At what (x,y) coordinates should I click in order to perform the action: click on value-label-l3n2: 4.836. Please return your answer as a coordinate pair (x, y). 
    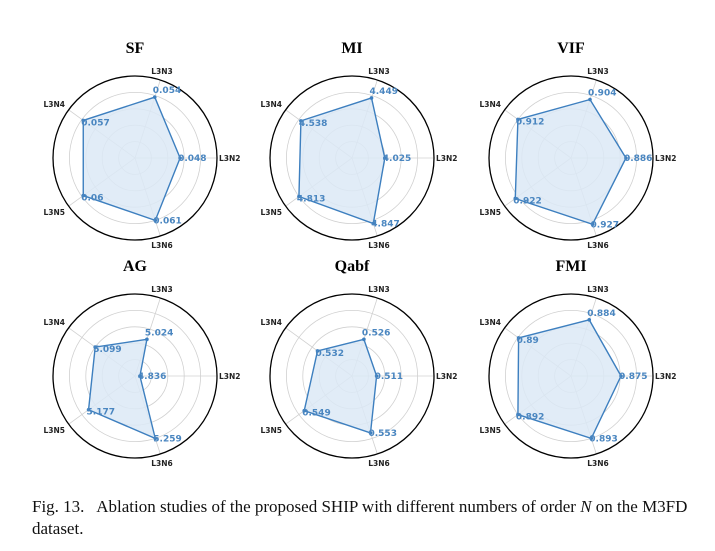
    Looking at the image, I should click on (152, 377).